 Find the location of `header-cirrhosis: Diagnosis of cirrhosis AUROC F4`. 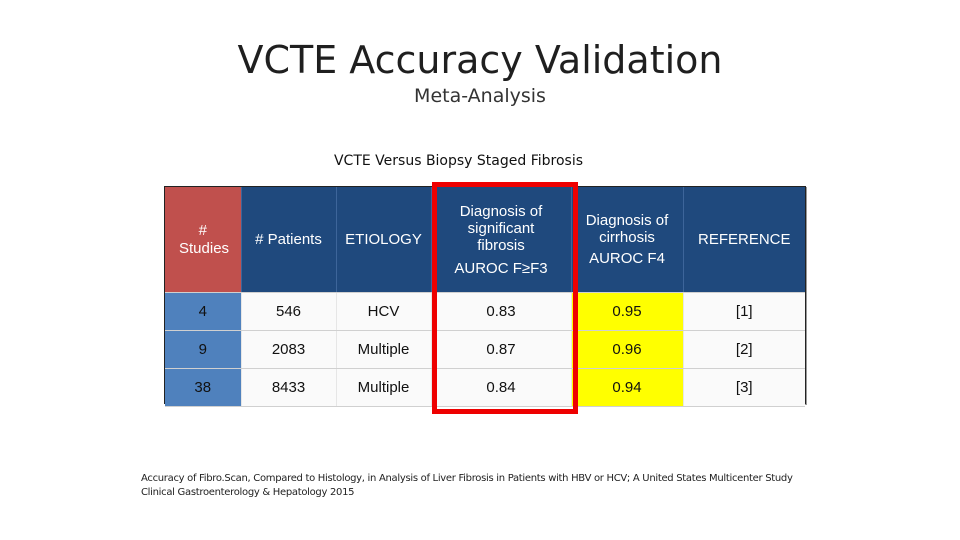

header-cirrhosis: Diagnosis of cirrhosis AUROC F4 is located at coordinates (626, 240).